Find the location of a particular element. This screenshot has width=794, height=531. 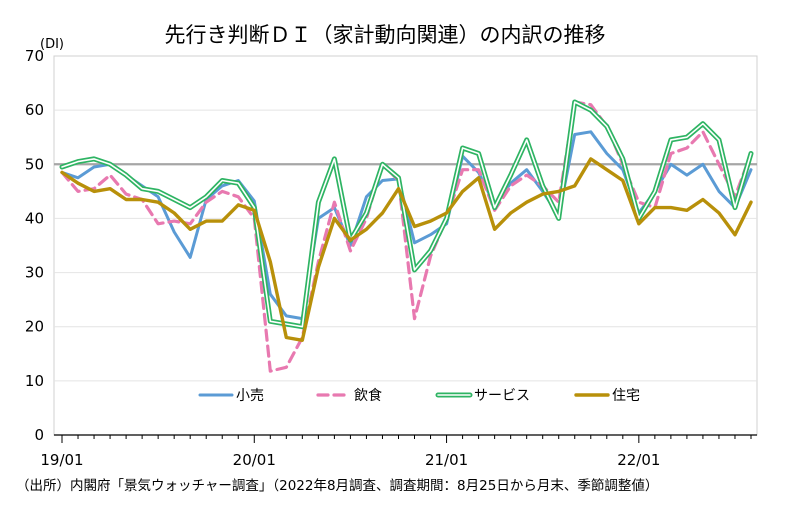

legend-item-2: サービス is located at coordinates (482, 396).